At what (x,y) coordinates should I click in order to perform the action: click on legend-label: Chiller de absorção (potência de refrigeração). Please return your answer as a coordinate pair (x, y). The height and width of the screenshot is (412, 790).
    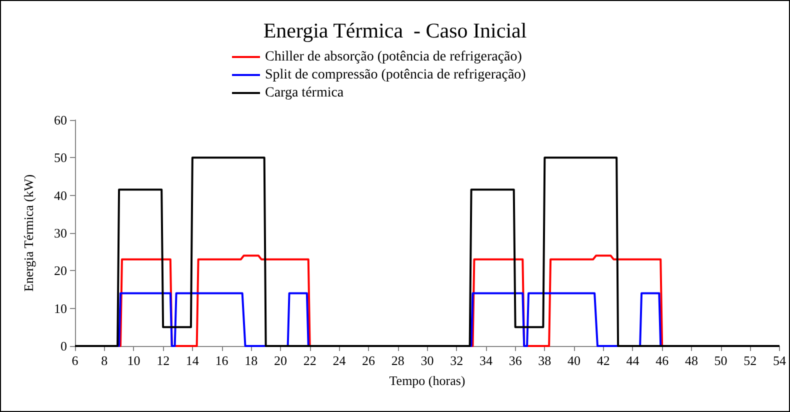
    Looking at the image, I should click on (393, 57).